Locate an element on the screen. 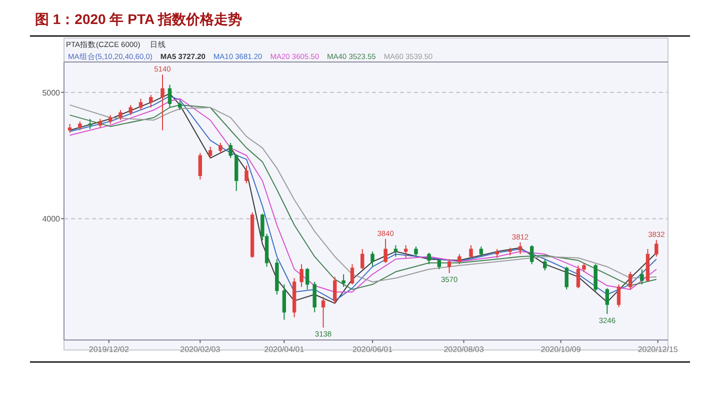 This screenshot has width=720, height=393. y-tick-label: 5000 is located at coordinates (51, 93).